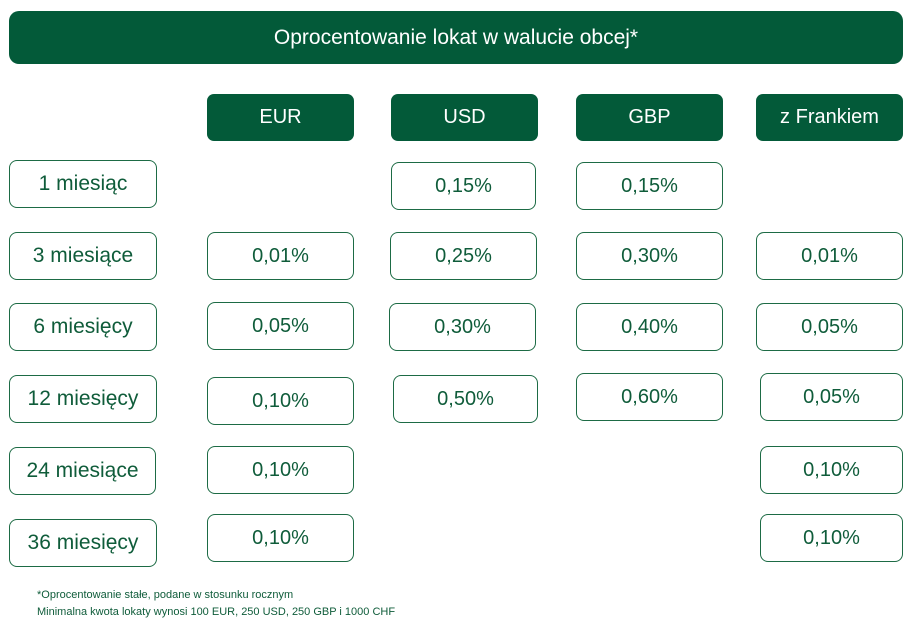  I want to click on rate-chf-3m: 0,01%, so click(829, 256).